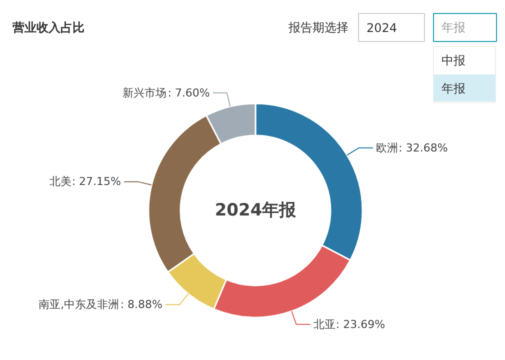 The height and width of the screenshot is (360, 505). I want to click on slice-label: 欧洲, so click(387, 147).